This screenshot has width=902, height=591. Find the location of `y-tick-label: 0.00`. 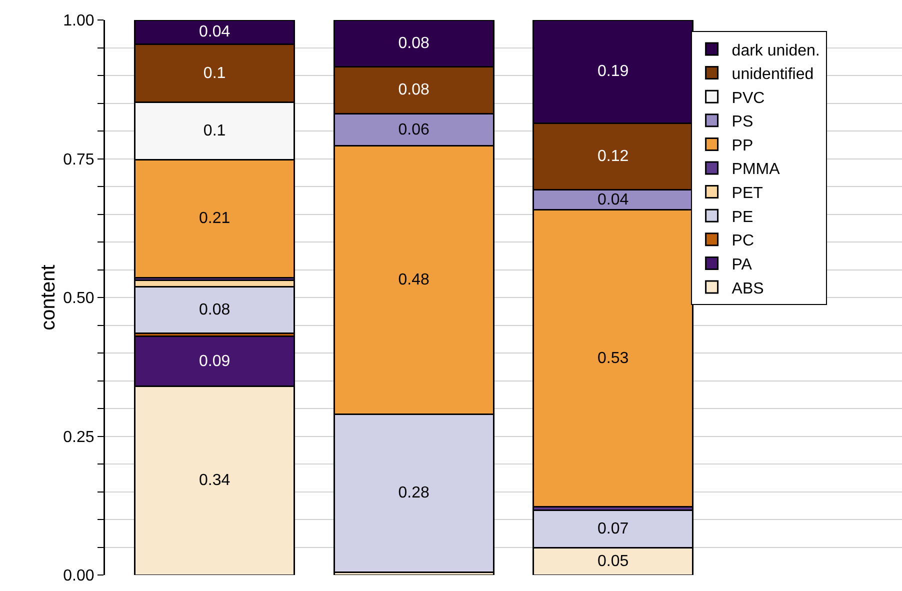

y-tick-label: 0.00 is located at coordinates (78, 576).